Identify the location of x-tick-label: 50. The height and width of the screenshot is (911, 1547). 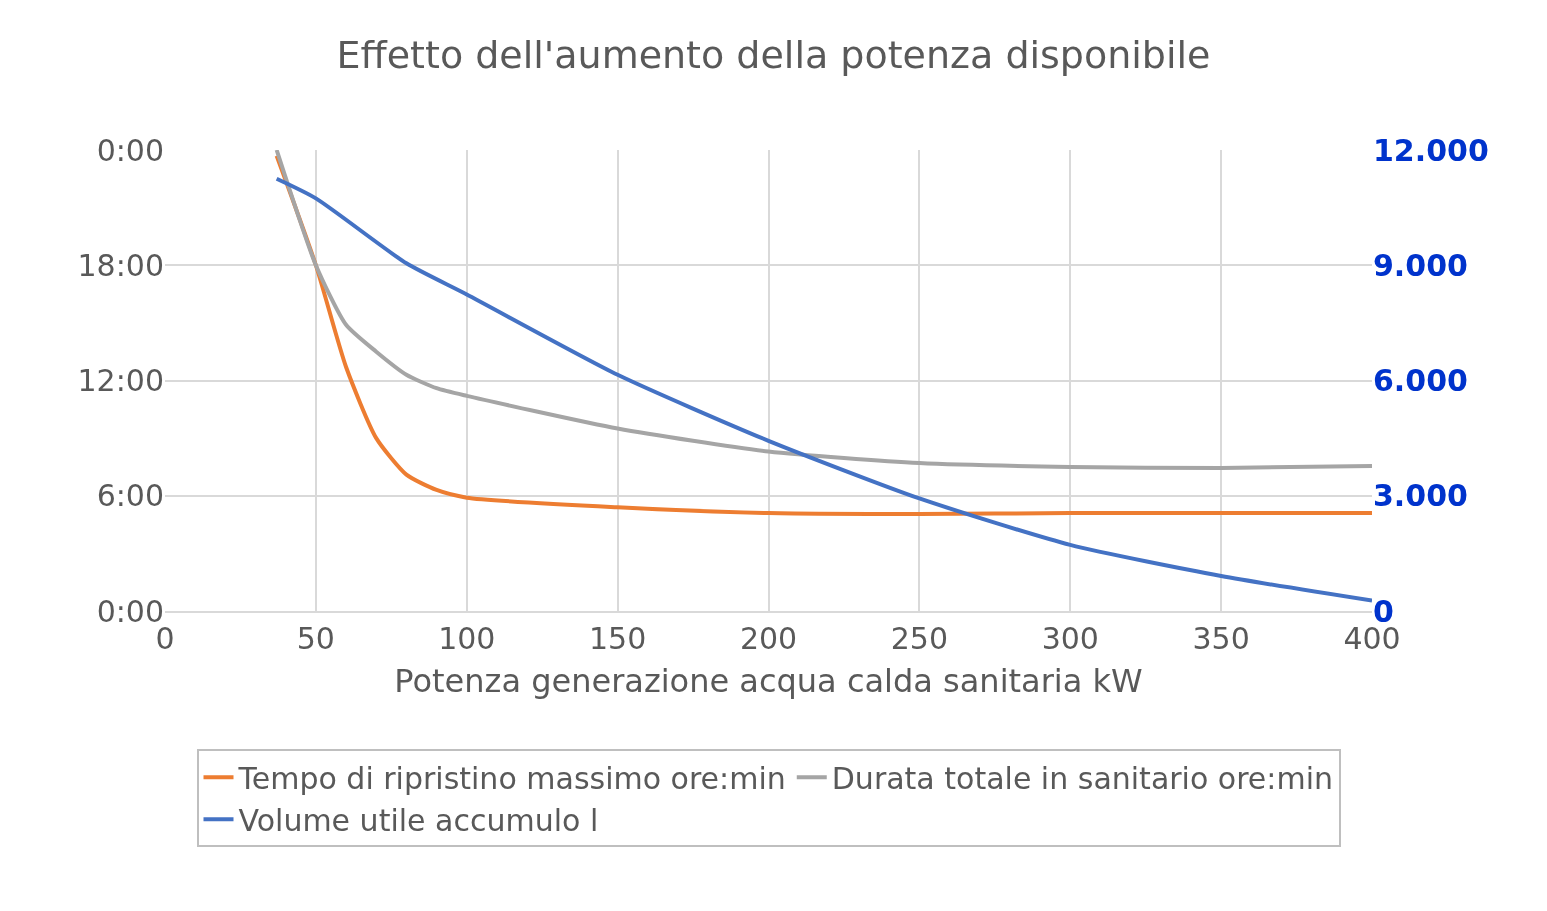
(315, 638).